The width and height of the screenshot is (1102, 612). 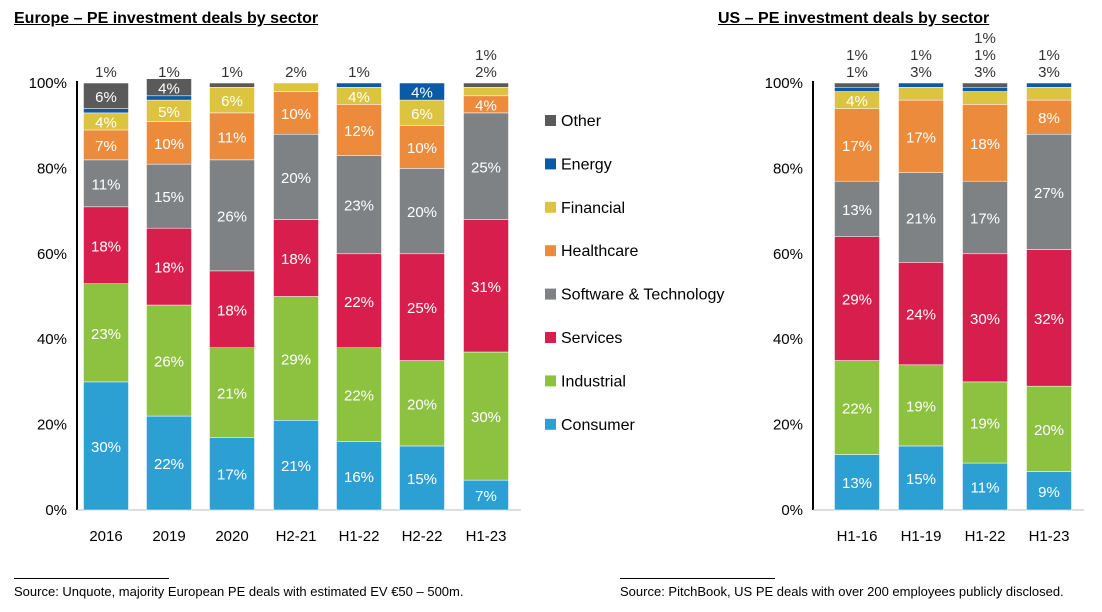 What do you see at coordinates (921, 536) in the screenshot?
I see `us-x-tick-label: H1-19` at bounding box center [921, 536].